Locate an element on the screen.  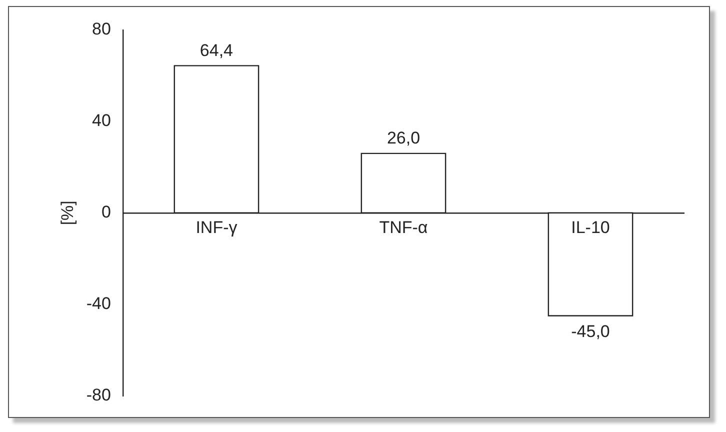
data-label: 26,0 is located at coordinates (403, 138).